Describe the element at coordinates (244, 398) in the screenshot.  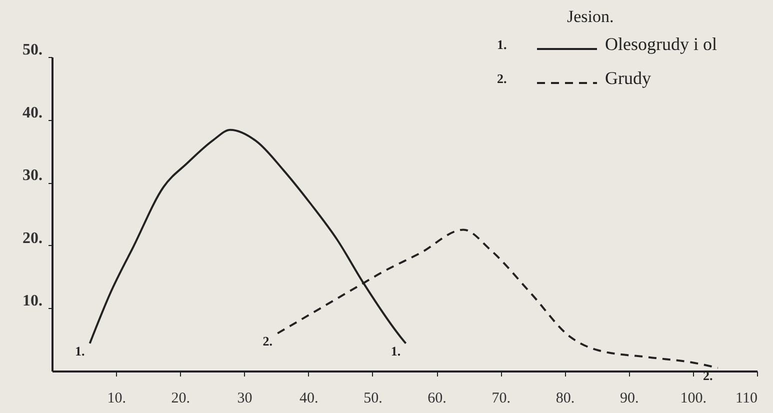
I see `x-tick-label: 30` at that location.